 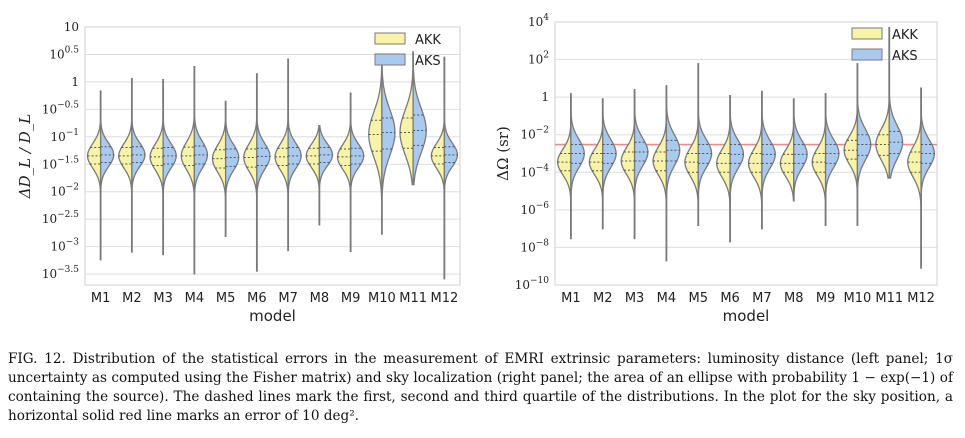 What do you see at coordinates (905, 35) in the screenshot?
I see `legend-label-akk: AKK` at bounding box center [905, 35].